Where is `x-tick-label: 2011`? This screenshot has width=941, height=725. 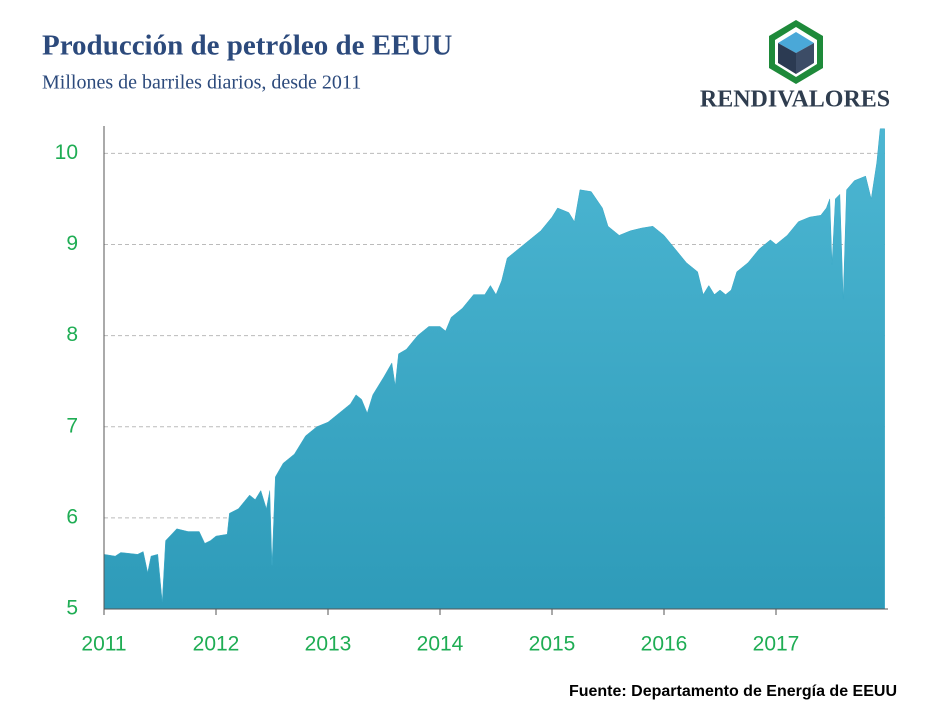
x-tick-label: 2011 is located at coordinates (103, 644).